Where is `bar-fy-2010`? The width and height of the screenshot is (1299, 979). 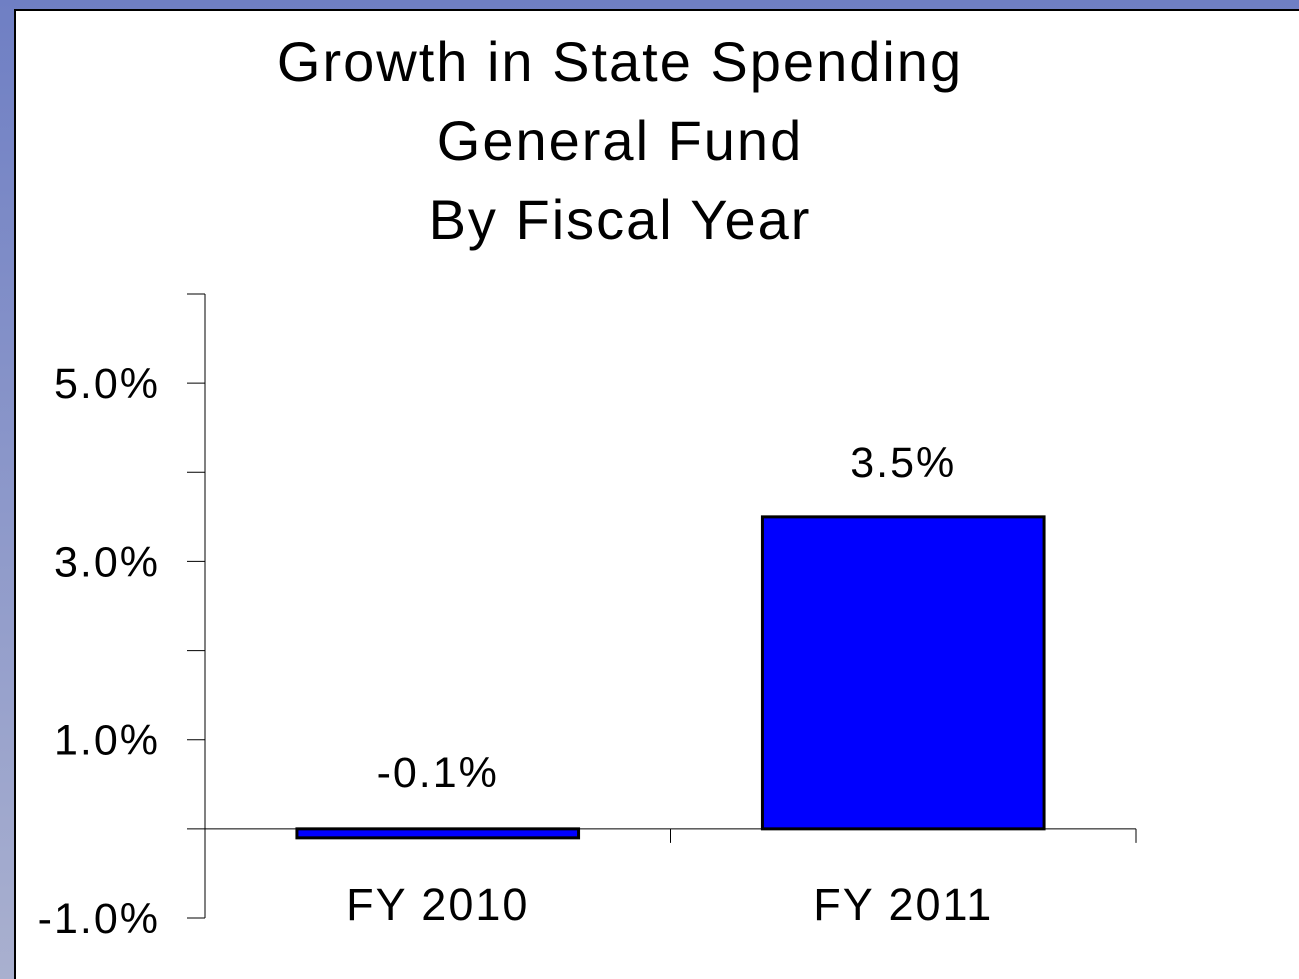 bar-fy-2010 is located at coordinates (438, 833).